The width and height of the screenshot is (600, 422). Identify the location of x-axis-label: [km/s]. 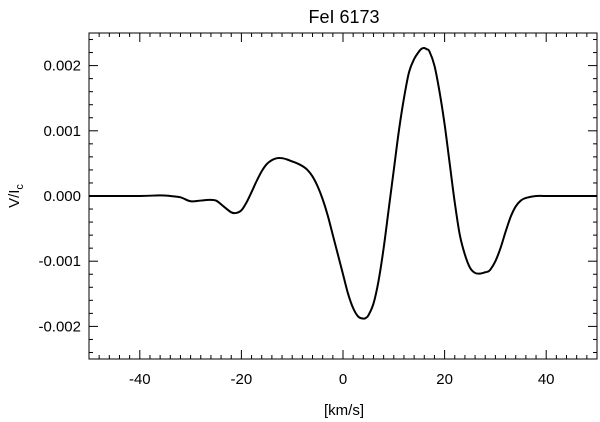
(344, 410).